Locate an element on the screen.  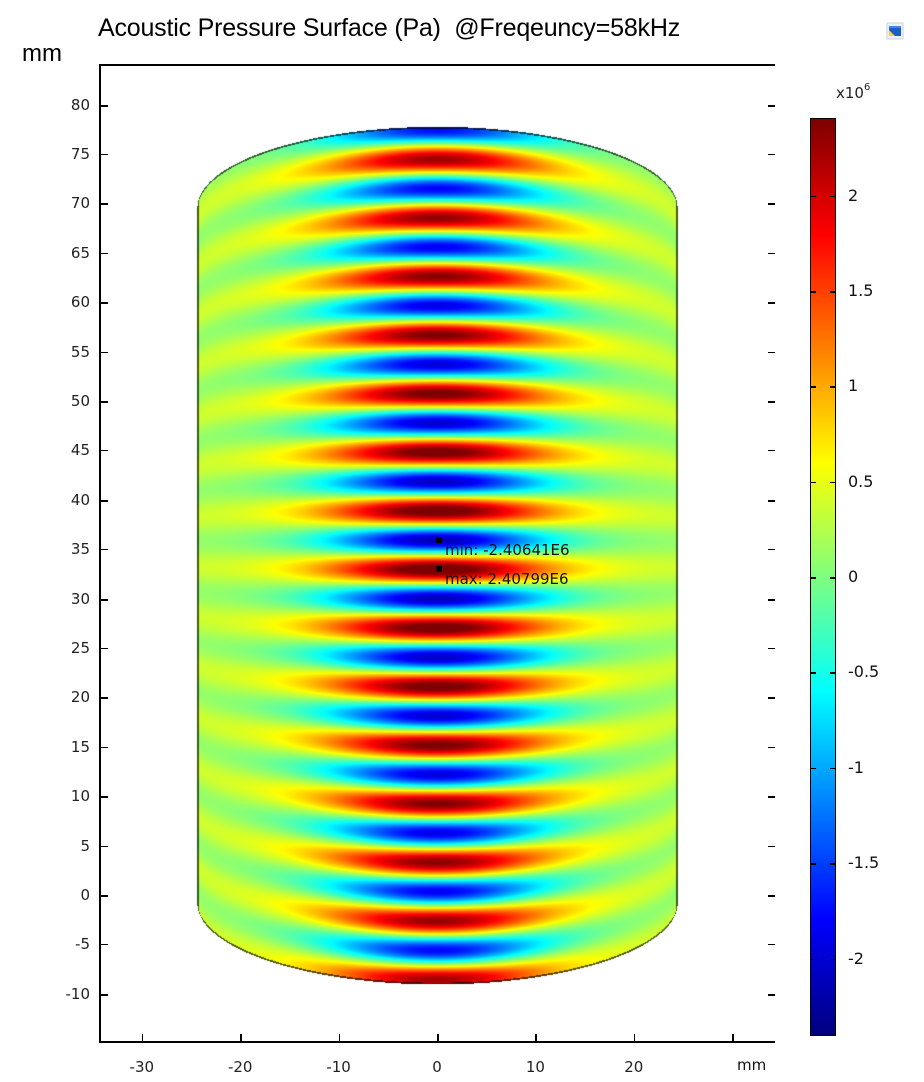
colorbar-tick-label: 2 is located at coordinates (853, 195).